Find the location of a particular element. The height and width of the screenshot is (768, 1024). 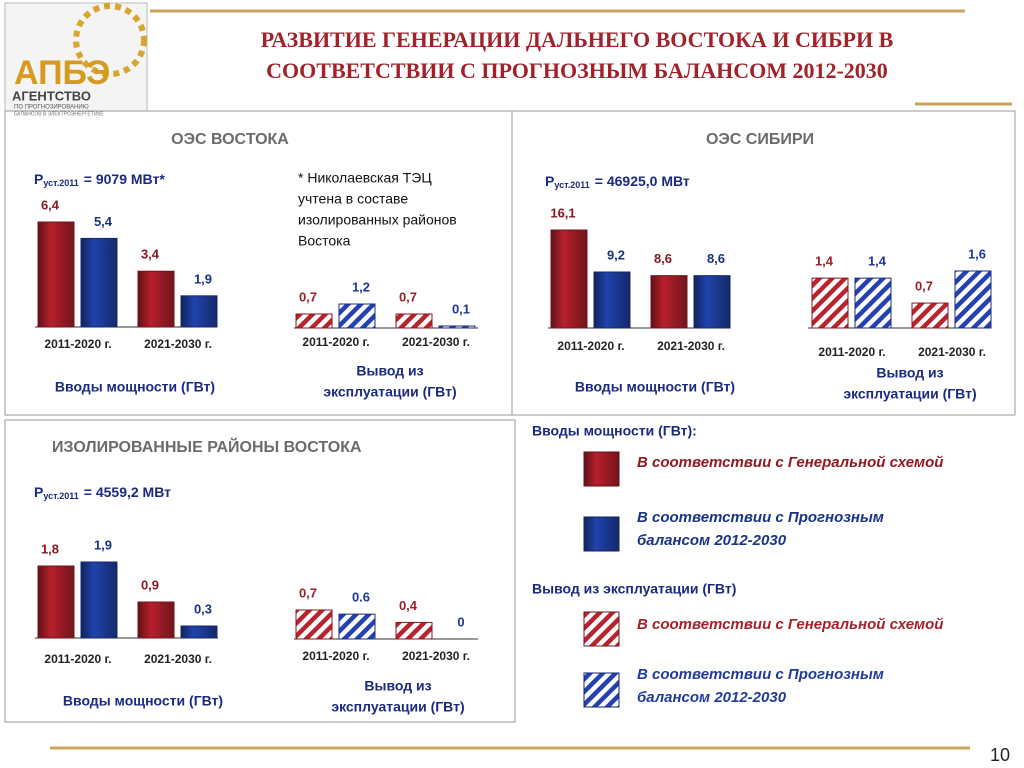

value-label: 5,4 is located at coordinates (103, 221).